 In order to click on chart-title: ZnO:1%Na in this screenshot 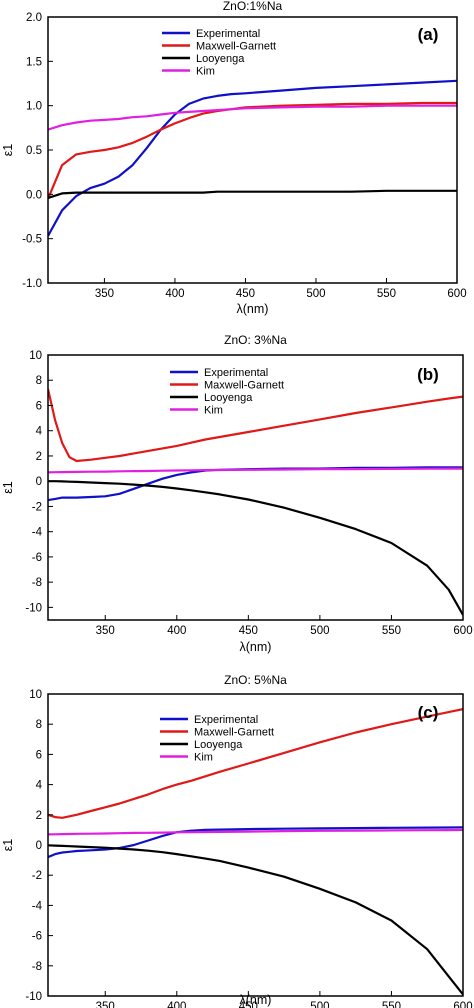, I will do `click(253, 6)`.